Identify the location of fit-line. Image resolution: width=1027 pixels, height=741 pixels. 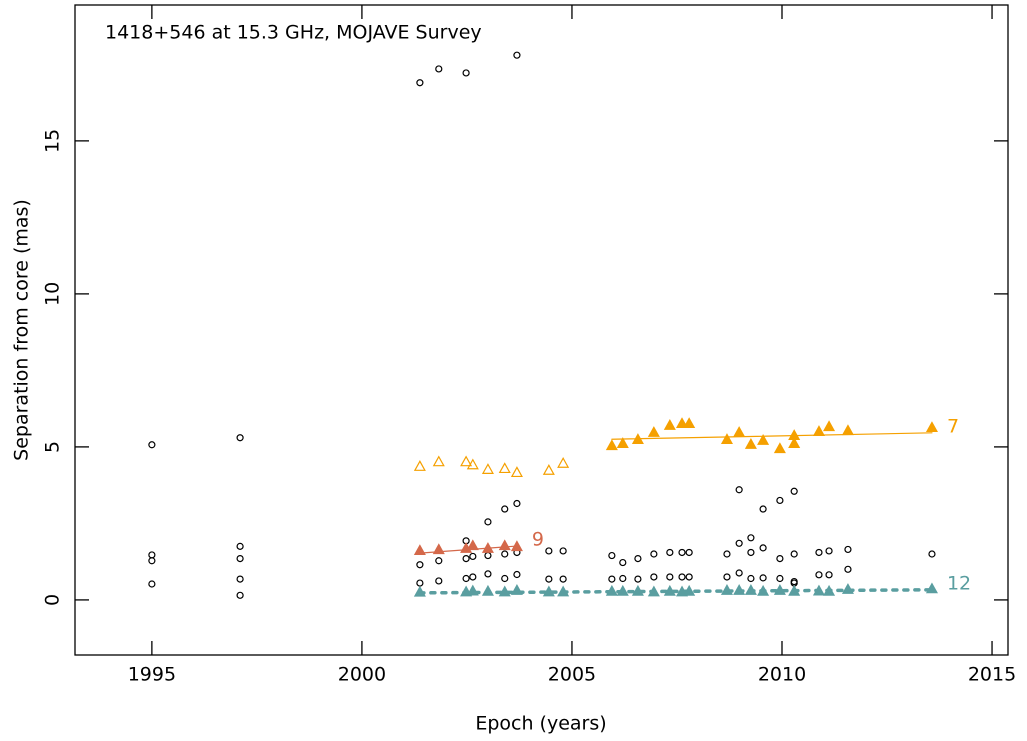
(676, 591).